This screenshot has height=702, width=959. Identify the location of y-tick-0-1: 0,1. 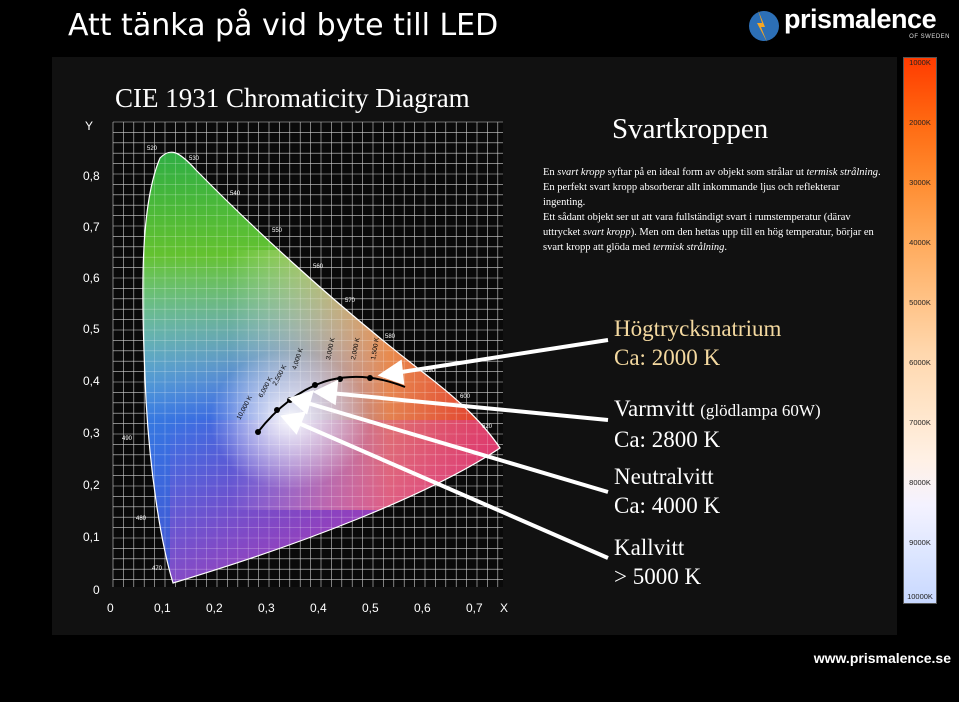
(91, 537).